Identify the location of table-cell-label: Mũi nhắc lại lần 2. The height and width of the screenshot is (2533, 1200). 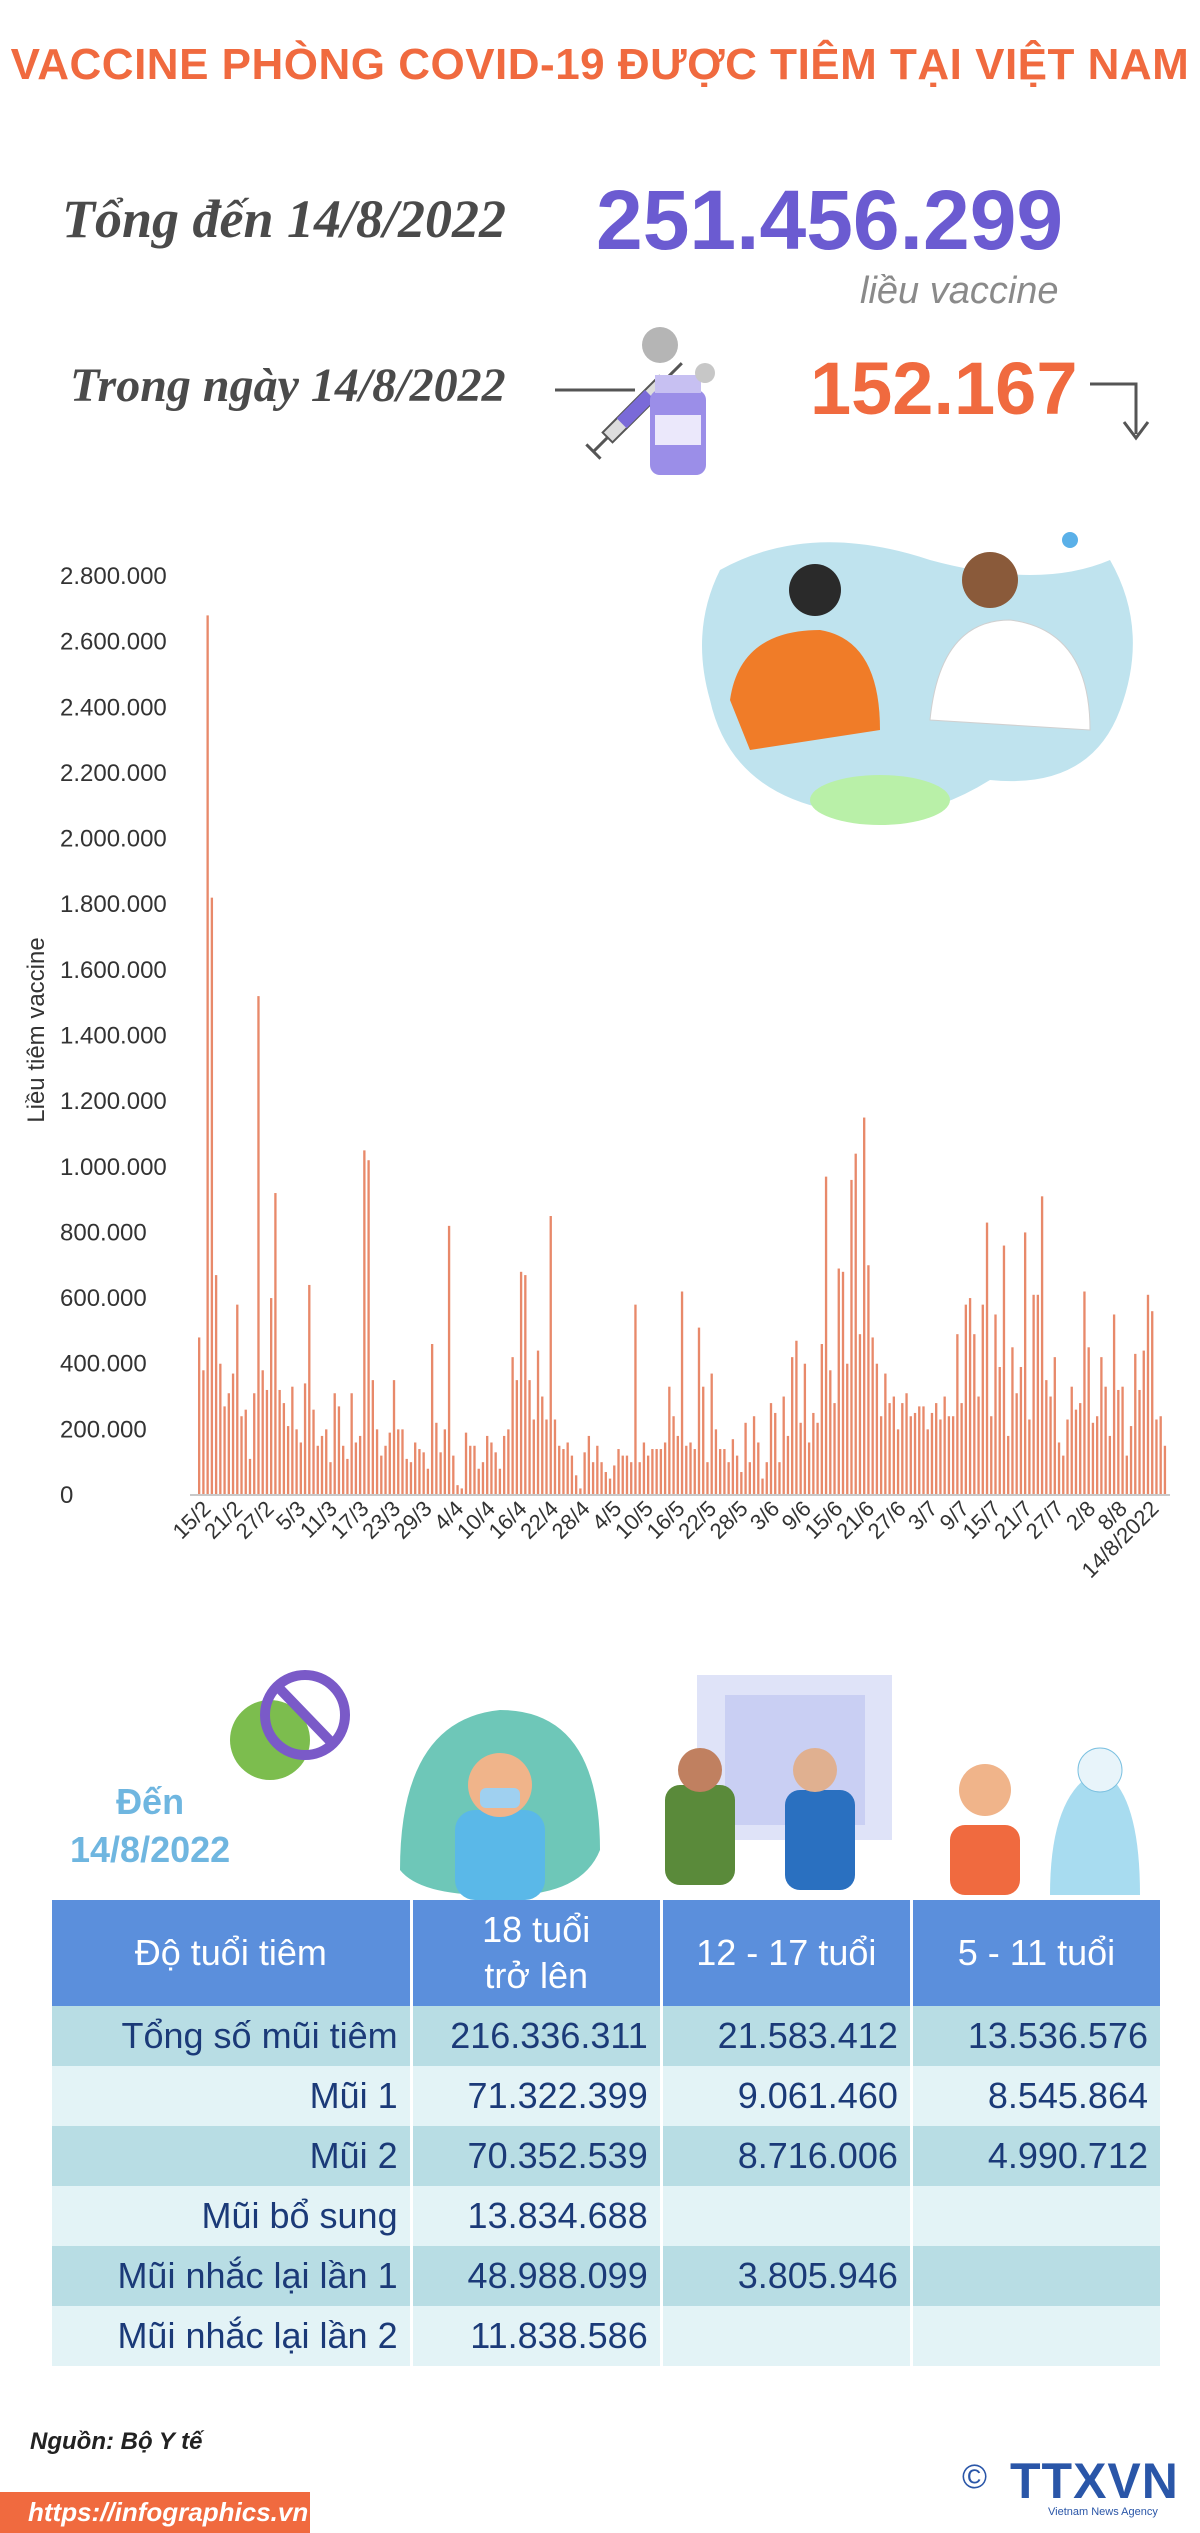
(232, 2336).